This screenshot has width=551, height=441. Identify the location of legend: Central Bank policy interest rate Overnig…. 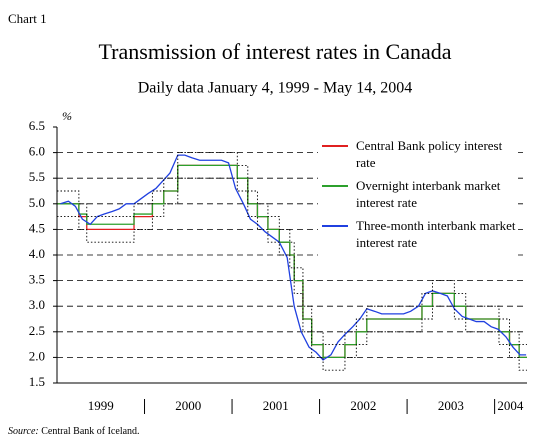
(418, 197).